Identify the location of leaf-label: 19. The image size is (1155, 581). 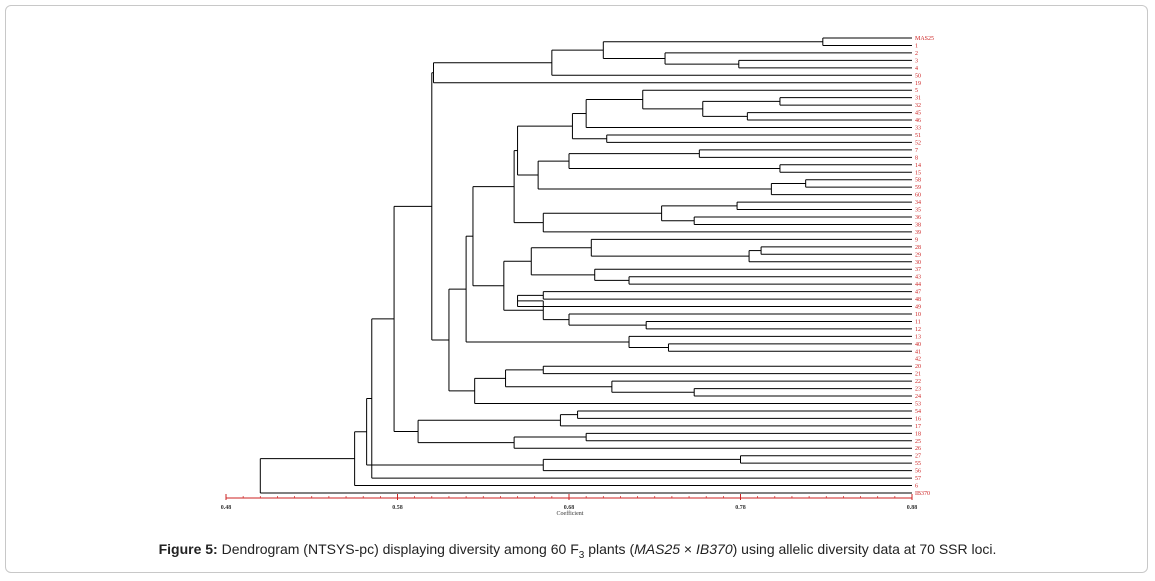
(918, 84).